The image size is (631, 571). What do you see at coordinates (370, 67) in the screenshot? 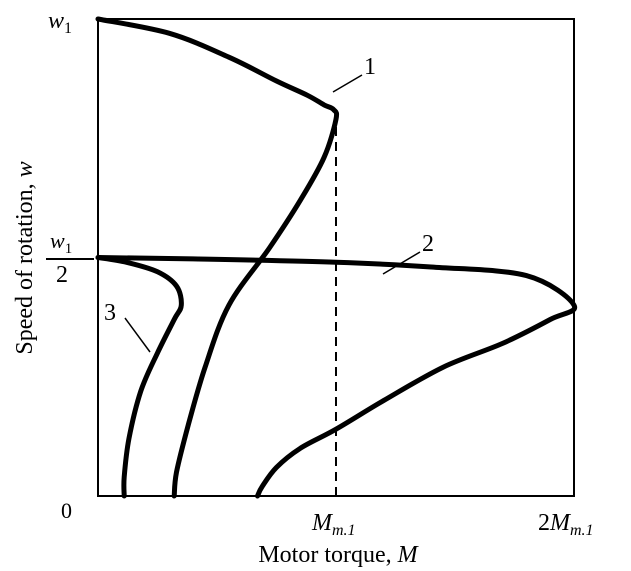
I see `series-1-label: 1` at bounding box center [370, 67].